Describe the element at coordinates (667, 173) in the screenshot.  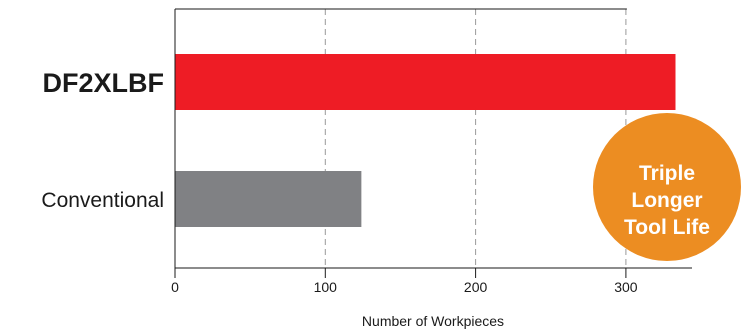
I see `badge-line-1: Triple` at that location.